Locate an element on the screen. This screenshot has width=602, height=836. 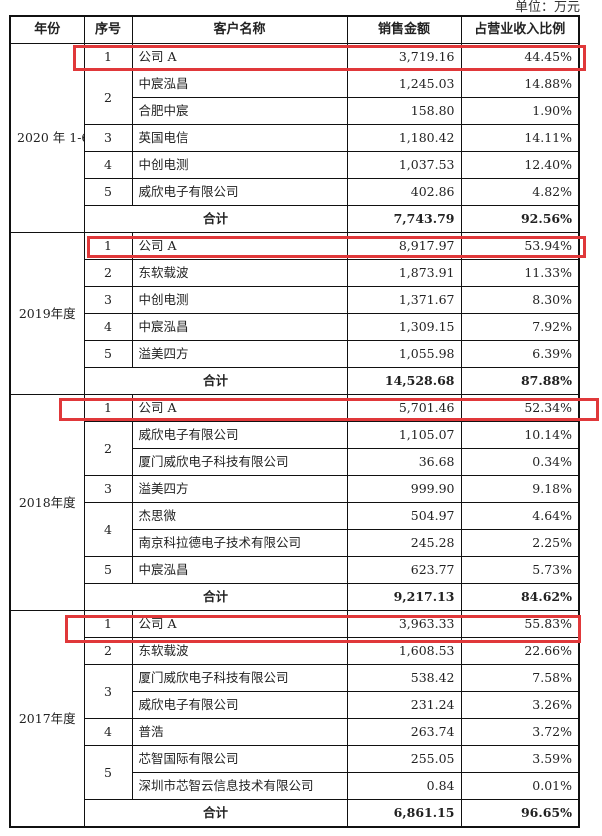
header-sales: 销售金额 is located at coordinates (404, 29).